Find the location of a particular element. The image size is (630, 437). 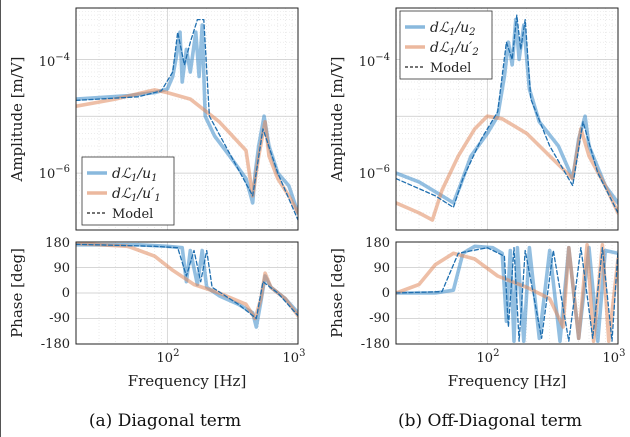

amp-axis-label-b: Amplitude [m/V] is located at coordinates (337, 119).